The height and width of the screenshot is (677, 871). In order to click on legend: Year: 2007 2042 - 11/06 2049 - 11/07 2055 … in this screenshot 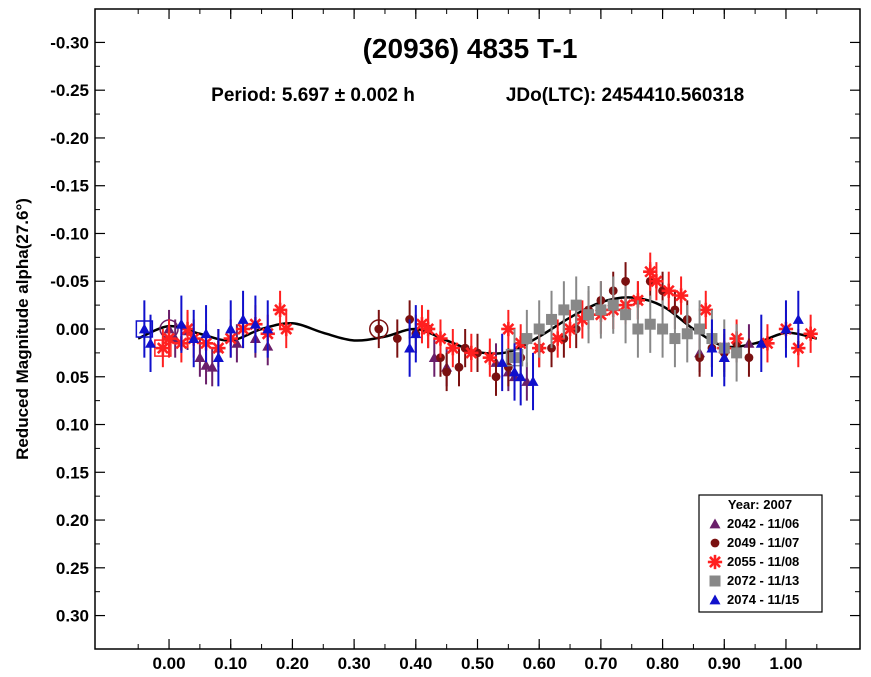, I will do `click(760, 553)`.